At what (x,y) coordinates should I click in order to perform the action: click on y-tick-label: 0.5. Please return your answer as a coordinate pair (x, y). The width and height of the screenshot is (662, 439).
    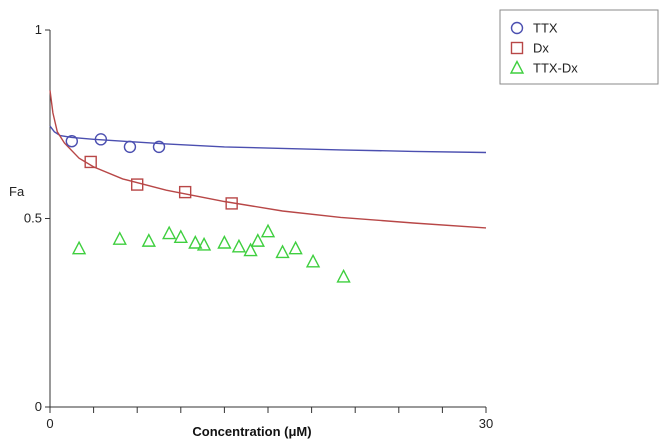
    Looking at the image, I should click on (33, 218).